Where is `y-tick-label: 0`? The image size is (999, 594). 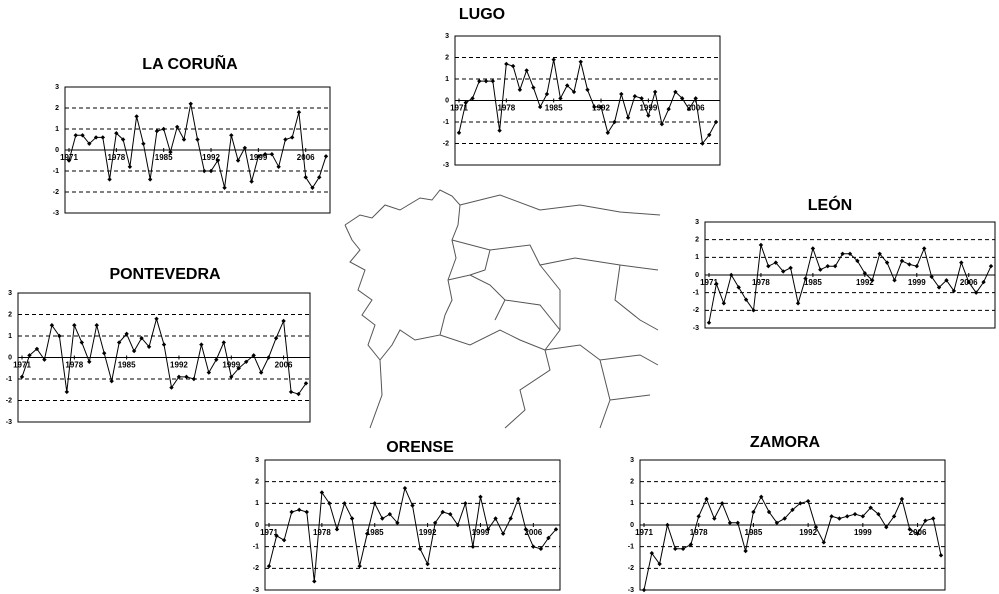
y-tick-label: 0 is located at coordinates (447, 100).